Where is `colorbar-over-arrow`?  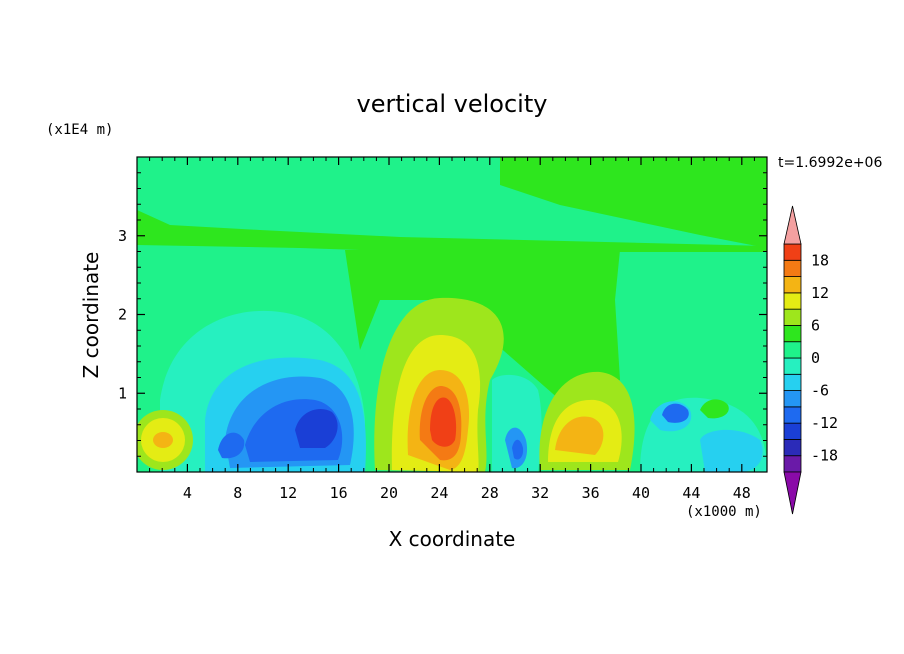
colorbar-over-arrow is located at coordinates (792, 225).